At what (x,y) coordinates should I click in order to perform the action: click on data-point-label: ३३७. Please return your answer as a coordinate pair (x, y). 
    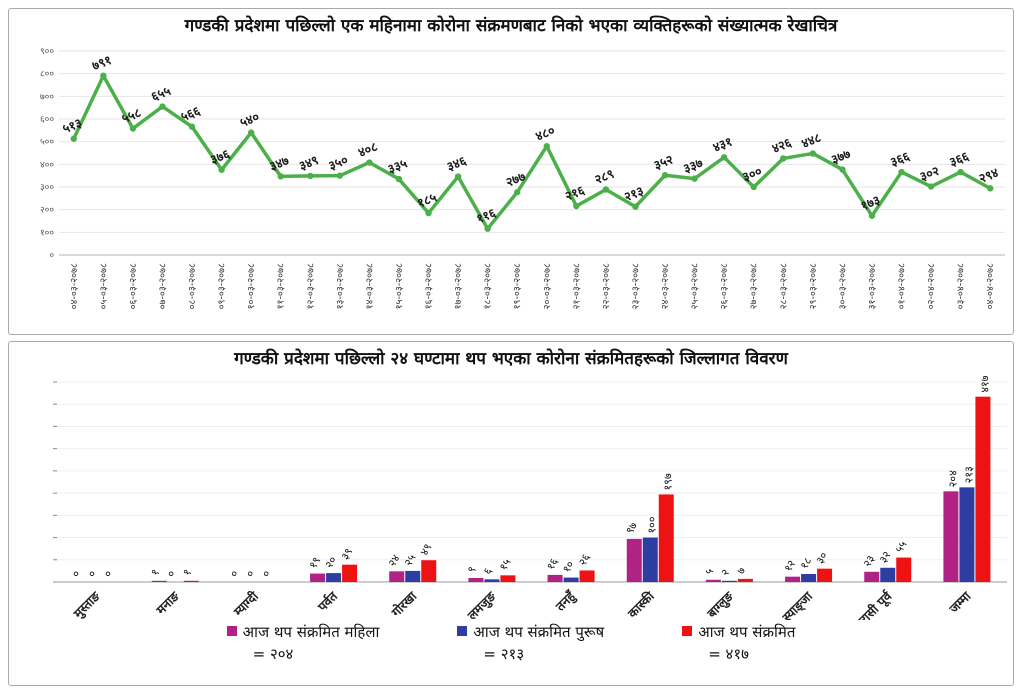
    Looking at the image, I should click on (693, 165).